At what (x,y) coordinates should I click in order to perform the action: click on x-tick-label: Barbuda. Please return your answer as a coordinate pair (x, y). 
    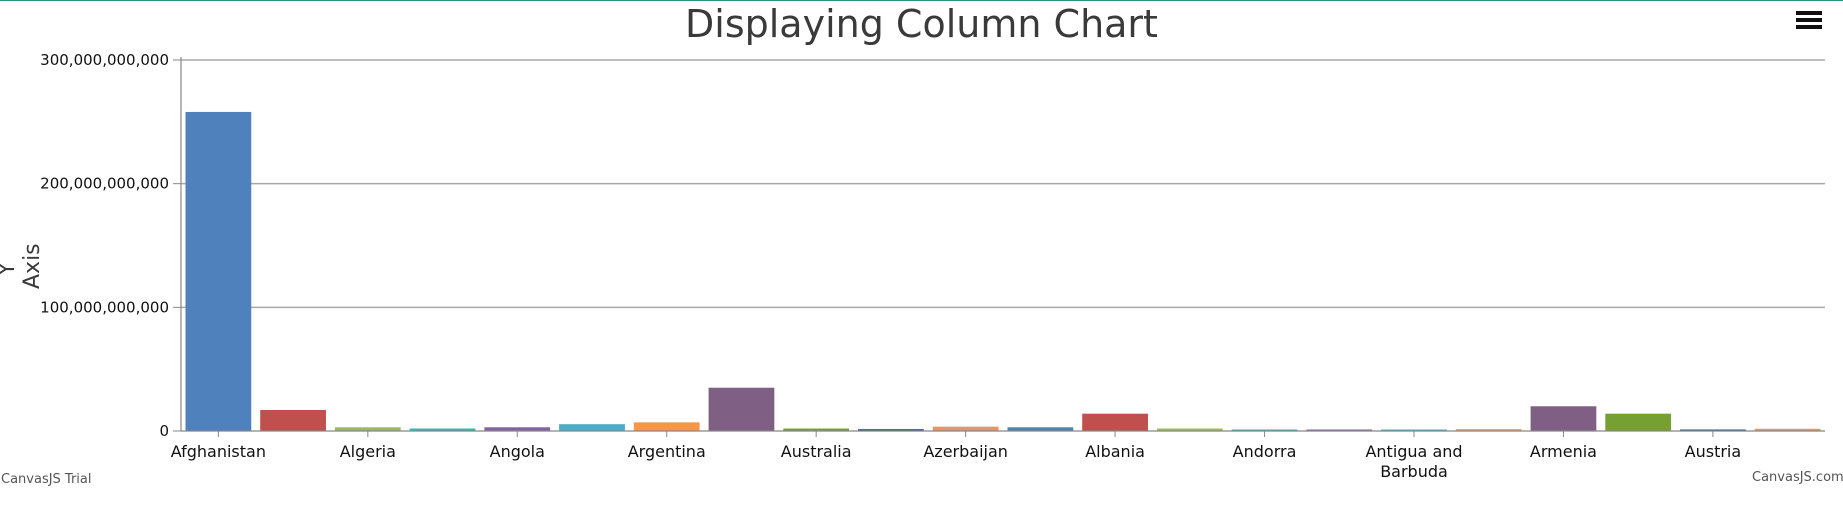
    Looking at the image, I should click on (1414, 471).